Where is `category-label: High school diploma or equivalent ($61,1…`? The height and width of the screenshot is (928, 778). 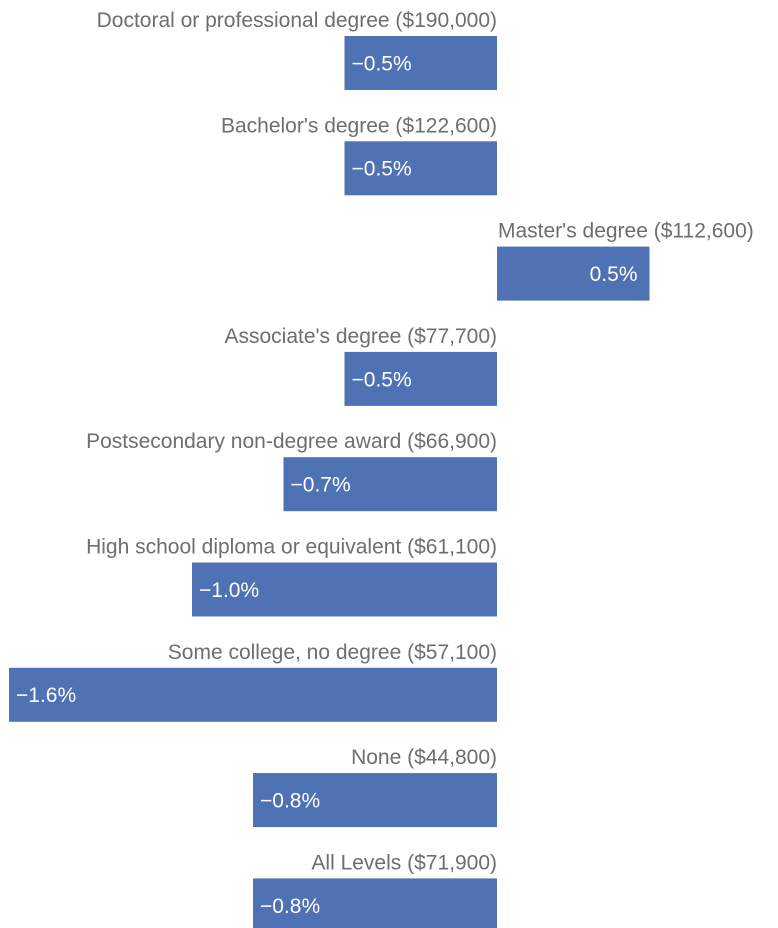
category-label: High school diploma or equivalent ($61,1… is located at coordinates (291, 547).